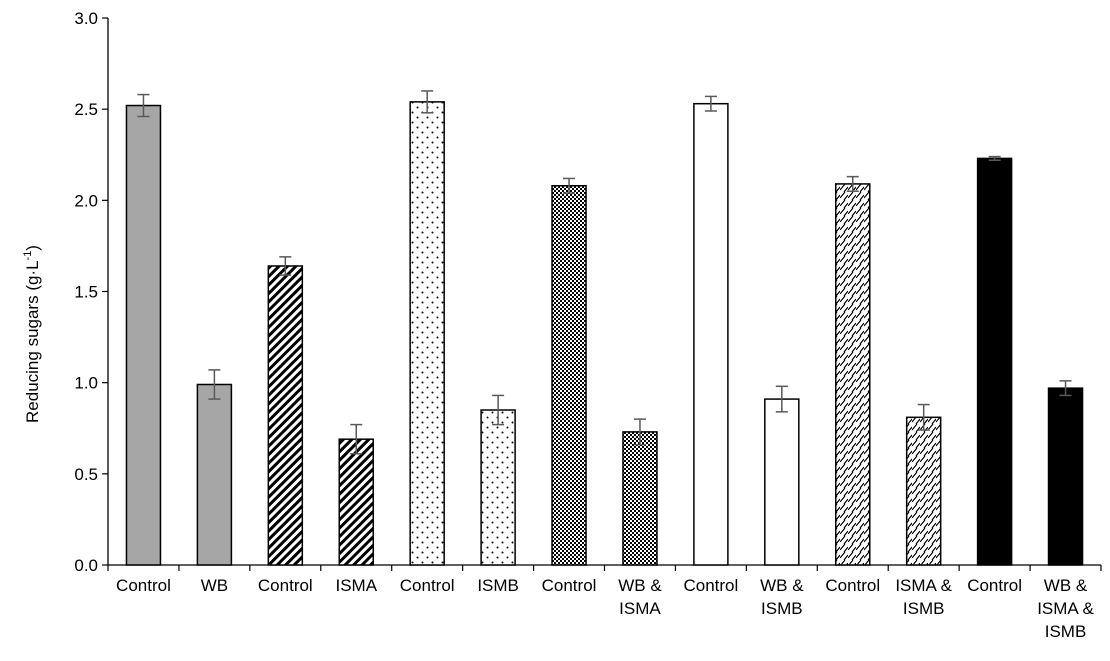 The height and width of the screenshot is (661, 1110). What do you see at coordinates (923, 597) in the screenshot?
I see `x-tick-label: ISMA & ISMB` at bounding box center [923, 597].